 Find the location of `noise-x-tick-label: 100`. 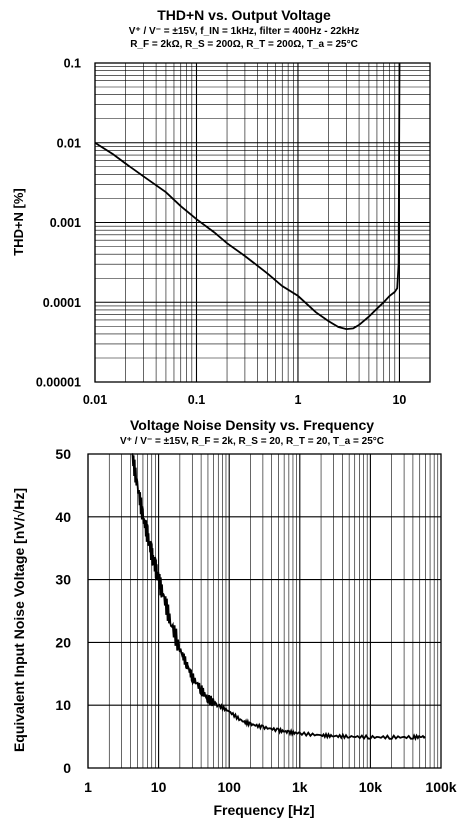

noise-x-tick-label: 100 is located at coordinates (230, 787).